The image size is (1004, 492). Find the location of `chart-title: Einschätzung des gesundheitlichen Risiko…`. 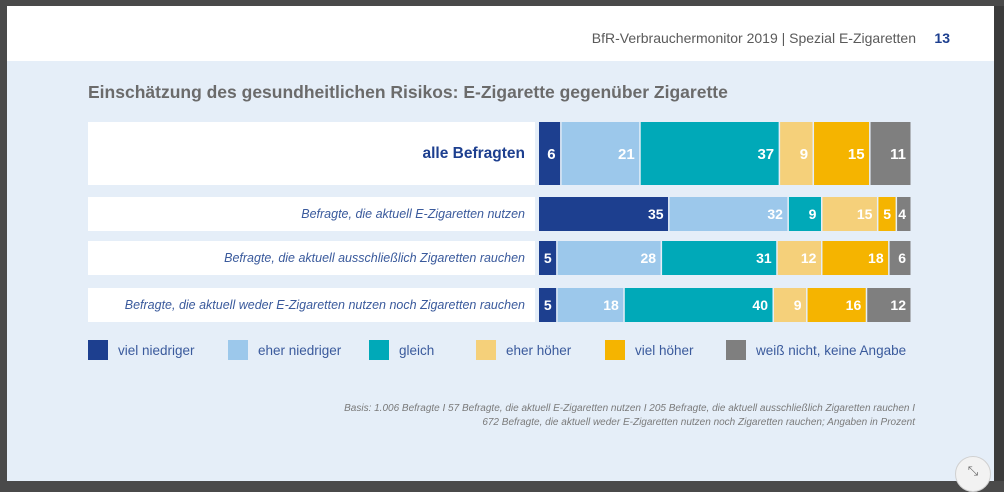

chart-title: Einschätzung des gesundheitlichen Risiko… is located at coordinates (408, 92).